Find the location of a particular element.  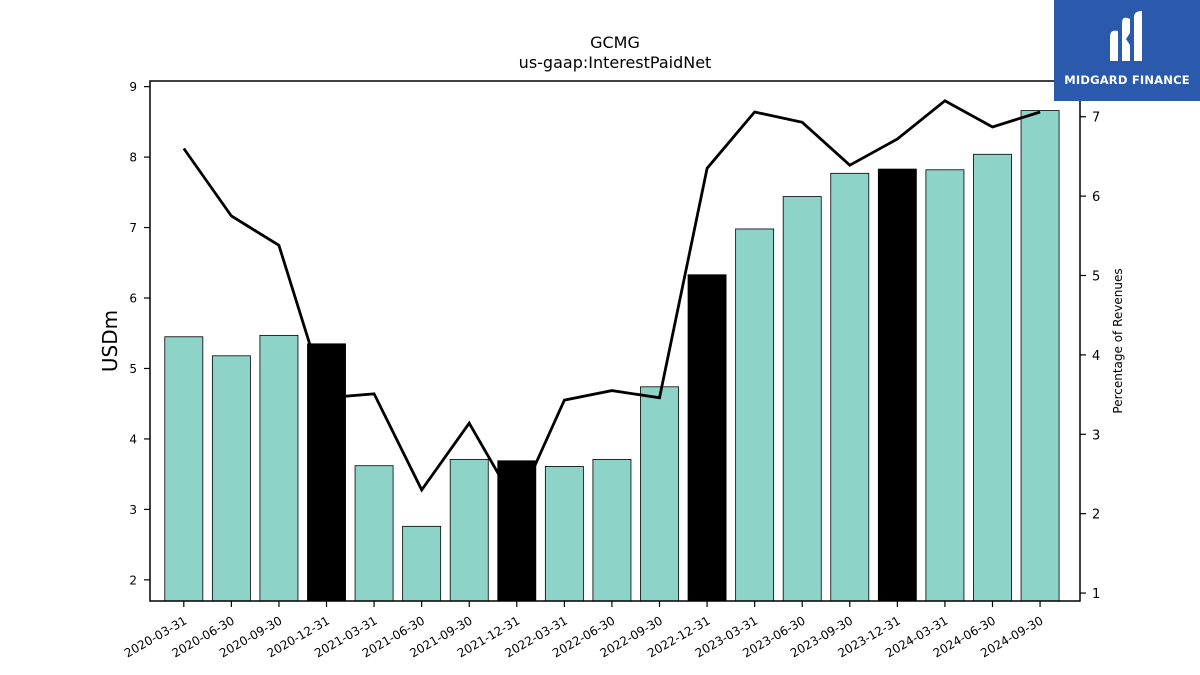

y-axis-label: USDm is located at coordinates (110, 341).